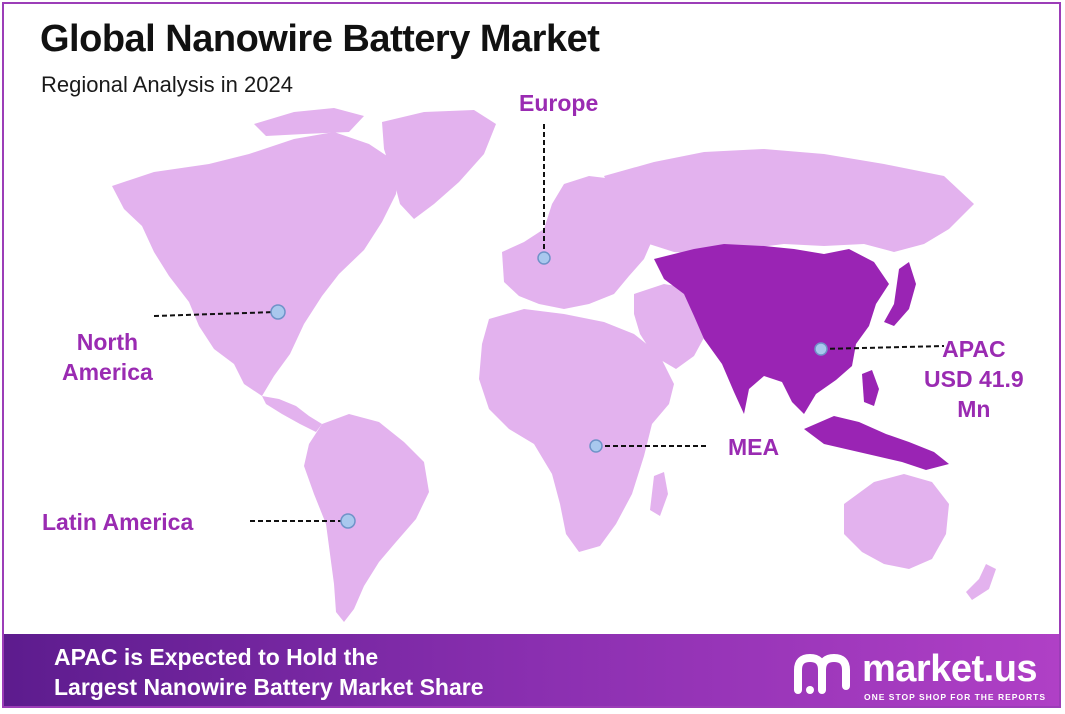 The width and height of the screenshot is (1065, 714). I want to click on greenland-landmass, so click(439, 164).